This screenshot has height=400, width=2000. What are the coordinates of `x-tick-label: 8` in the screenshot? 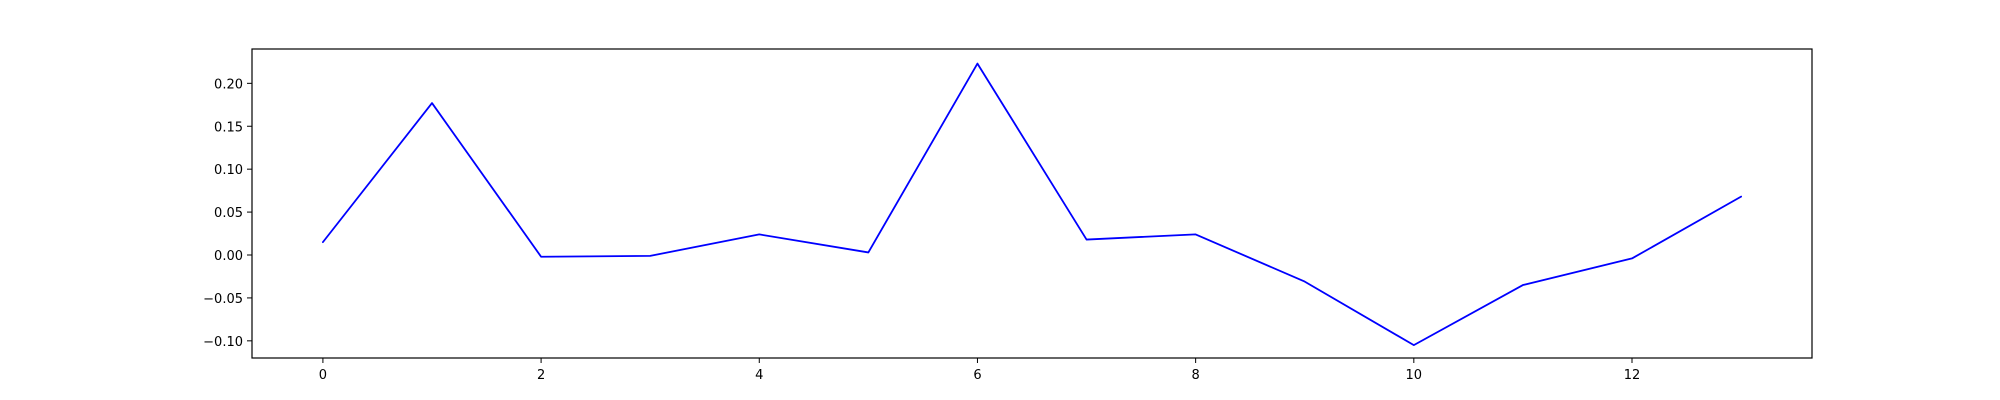 It's located at (1195, 375).